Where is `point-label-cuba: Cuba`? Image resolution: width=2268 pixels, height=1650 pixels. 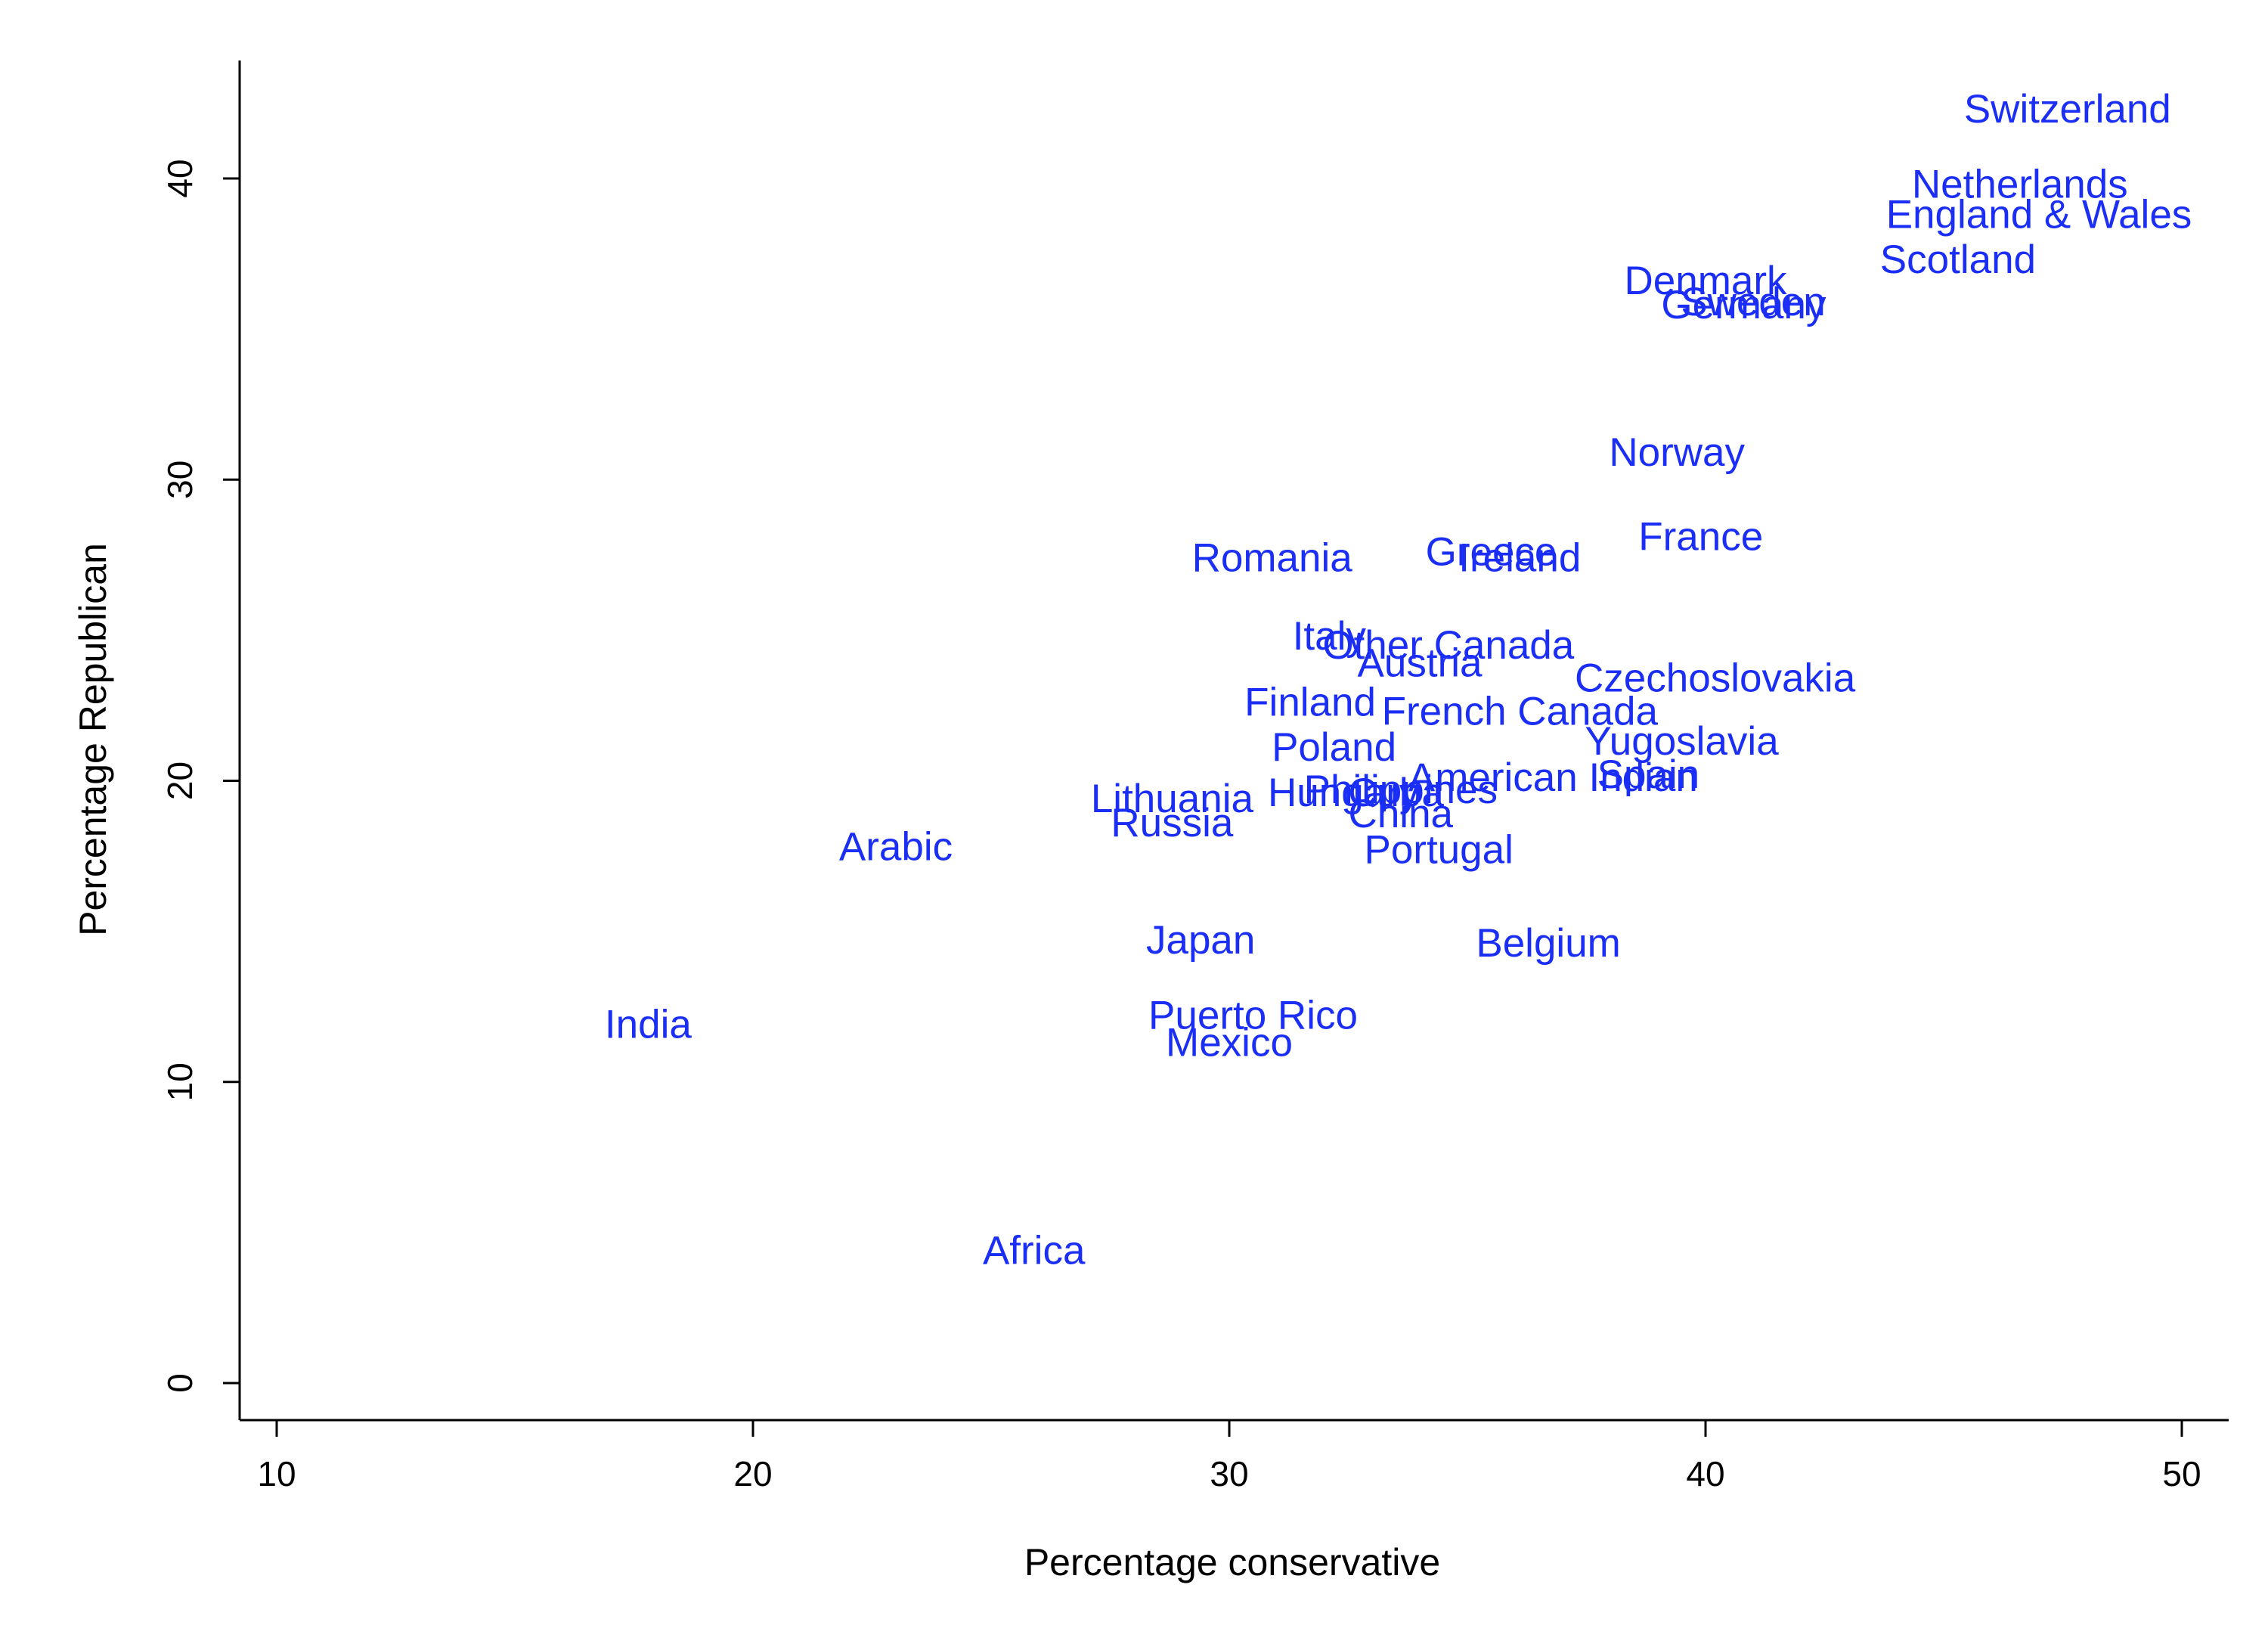 point-label-cuba: Cuba is located at coordinates (1396, 793).